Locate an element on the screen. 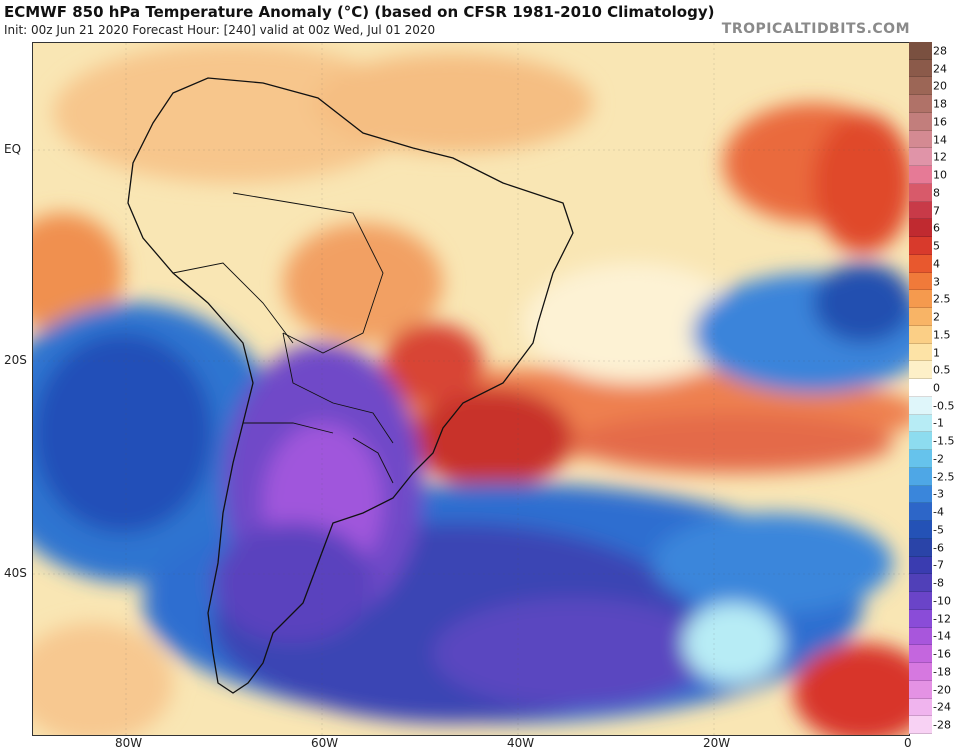 This screenshot has width=960, height=750. colorbar-step: -6 is located at coordinates (934, 547).